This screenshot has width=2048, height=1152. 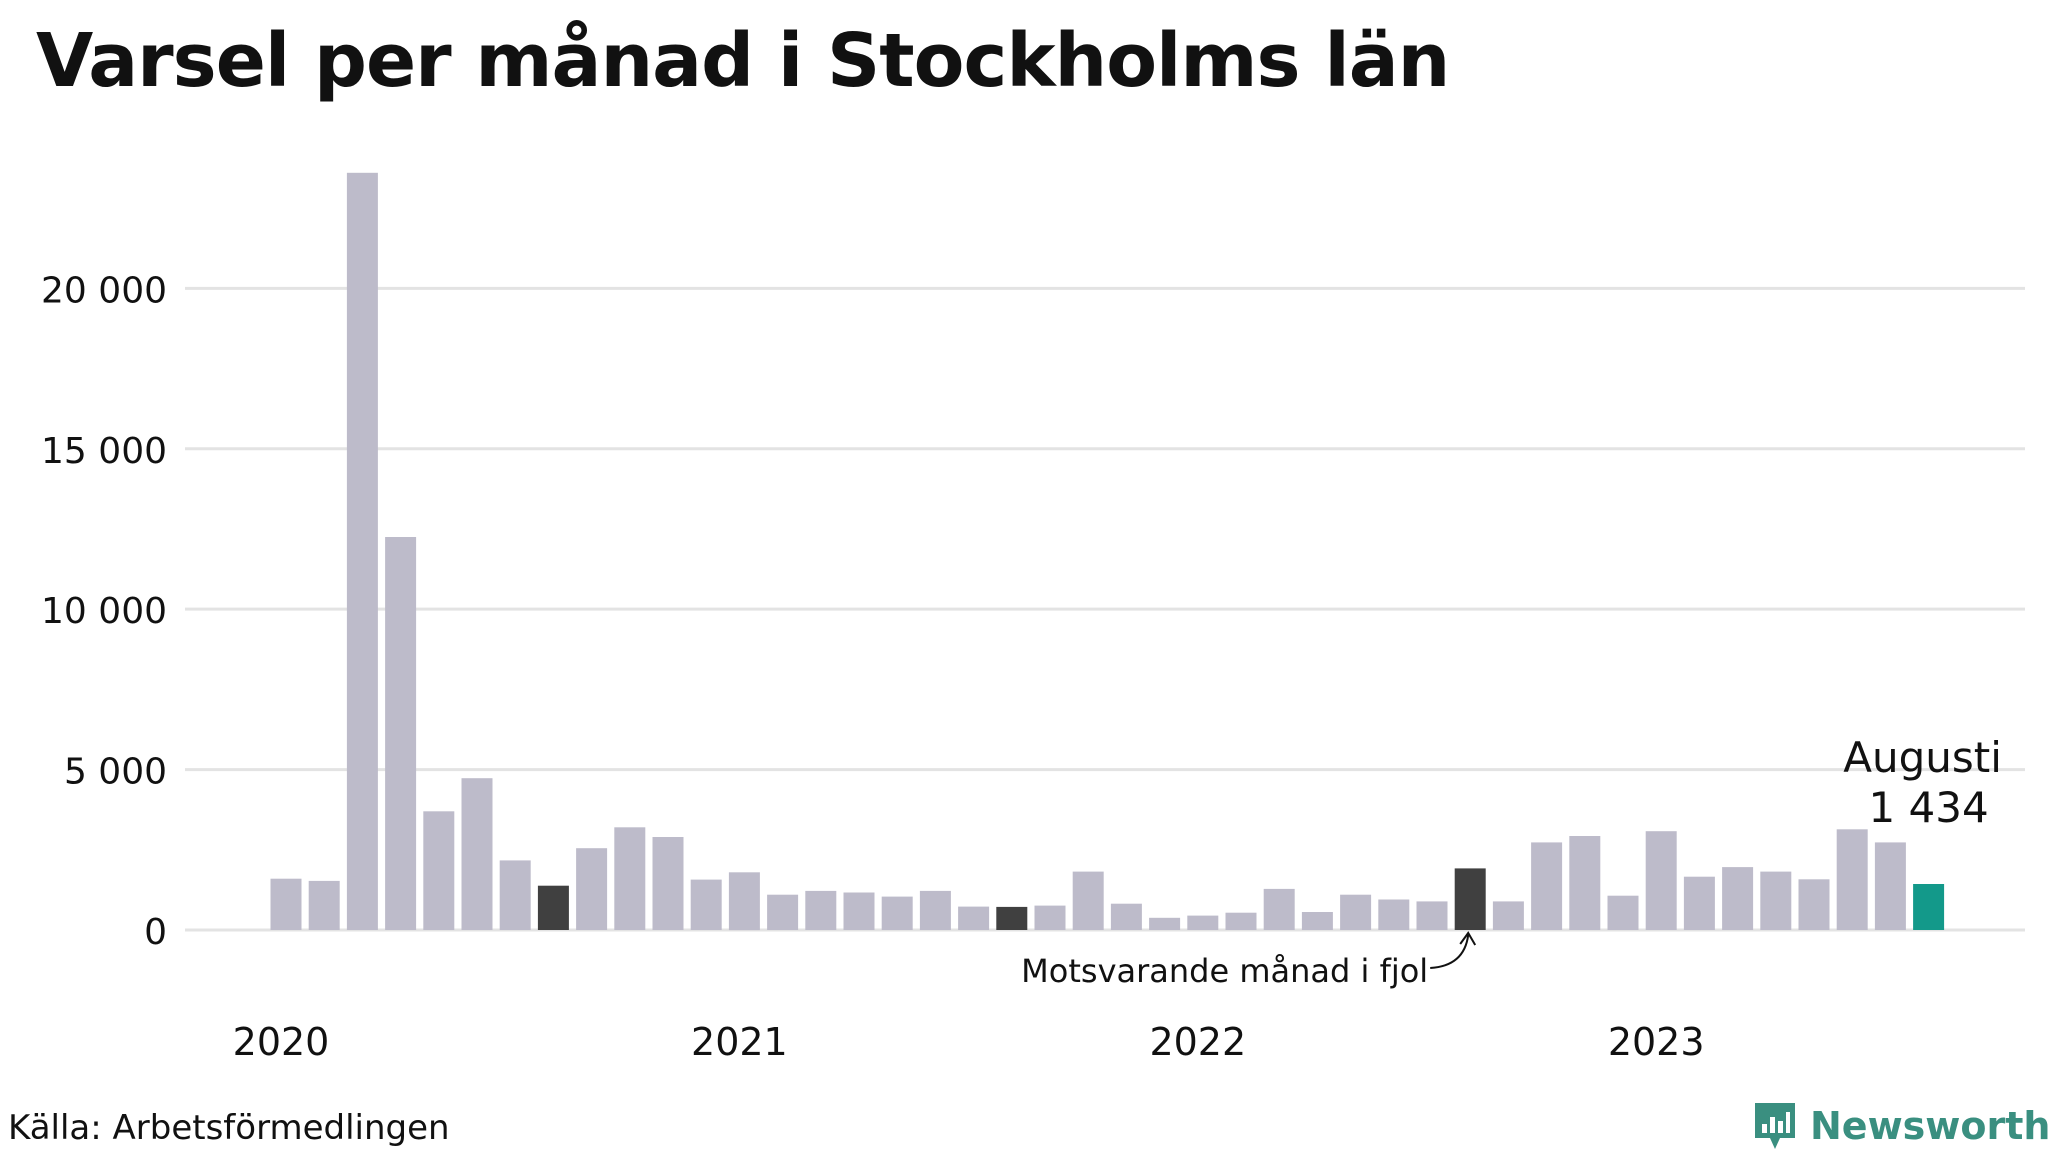 I want to click on annotations: Augusti 1 434 Motsvarande månad i fjol, so click(x=1511, y=861).